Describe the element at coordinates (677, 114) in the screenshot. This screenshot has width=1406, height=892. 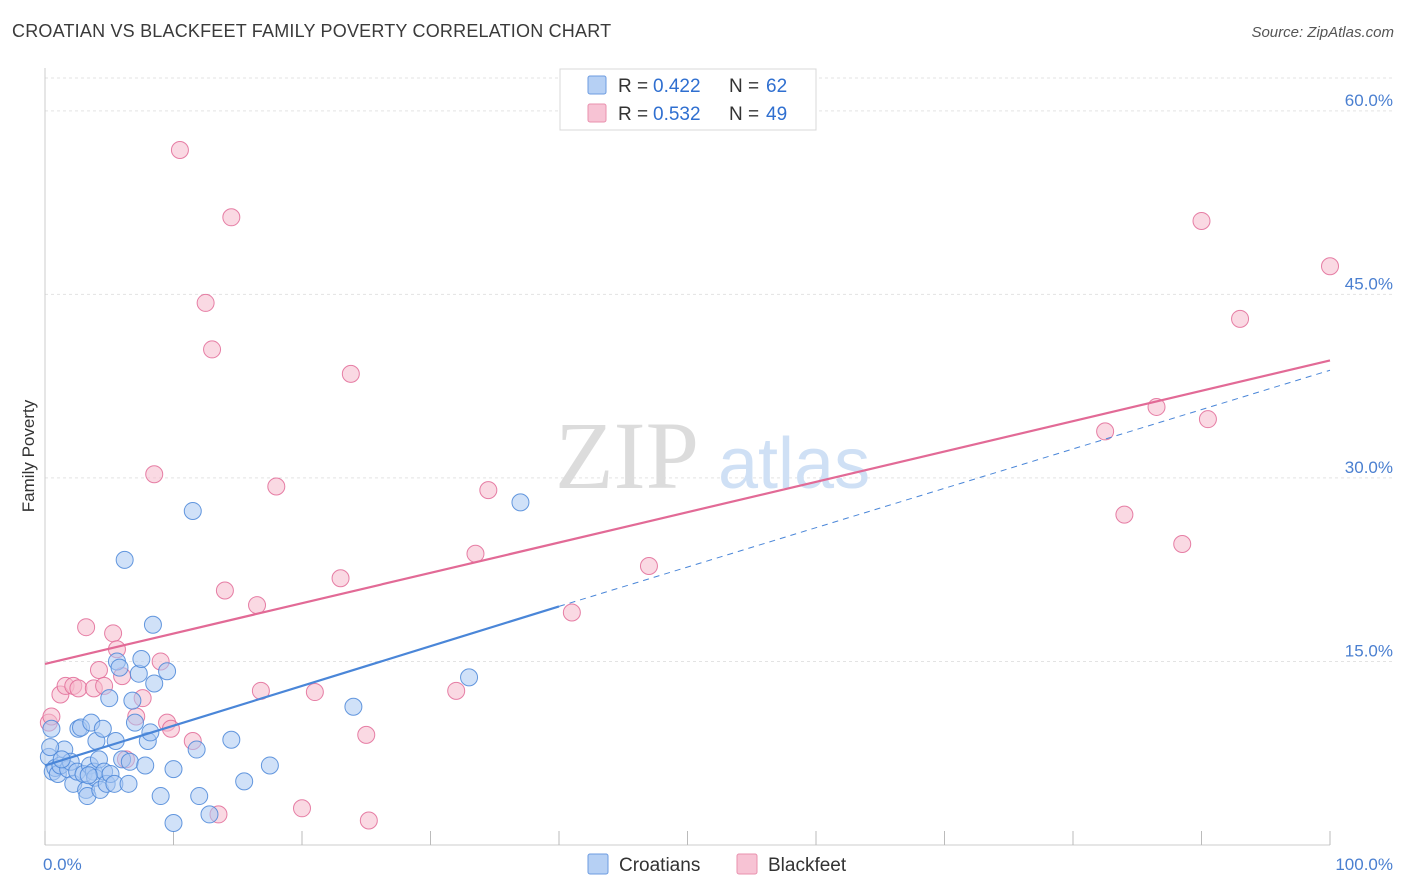
I see `legend-r-value-blackfeet: 0.532` at that location.